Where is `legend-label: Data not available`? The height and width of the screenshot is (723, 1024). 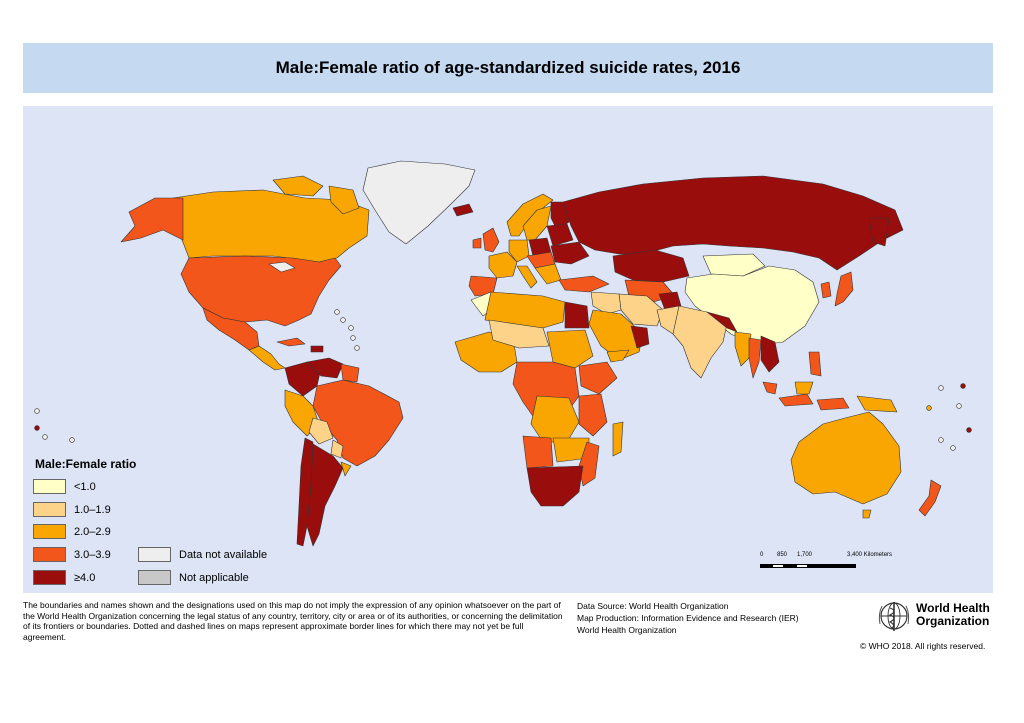 legend-label: Data not available is located at coordinates (223, 554).